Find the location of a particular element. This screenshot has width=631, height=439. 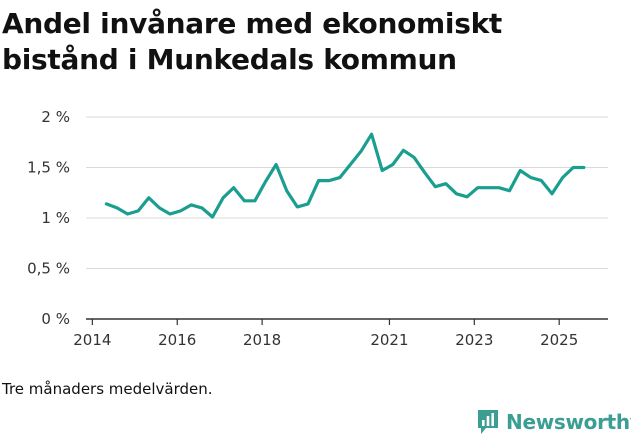

chart-caption: Tre månaders medelvärden. is located at coordinates (107, 389).